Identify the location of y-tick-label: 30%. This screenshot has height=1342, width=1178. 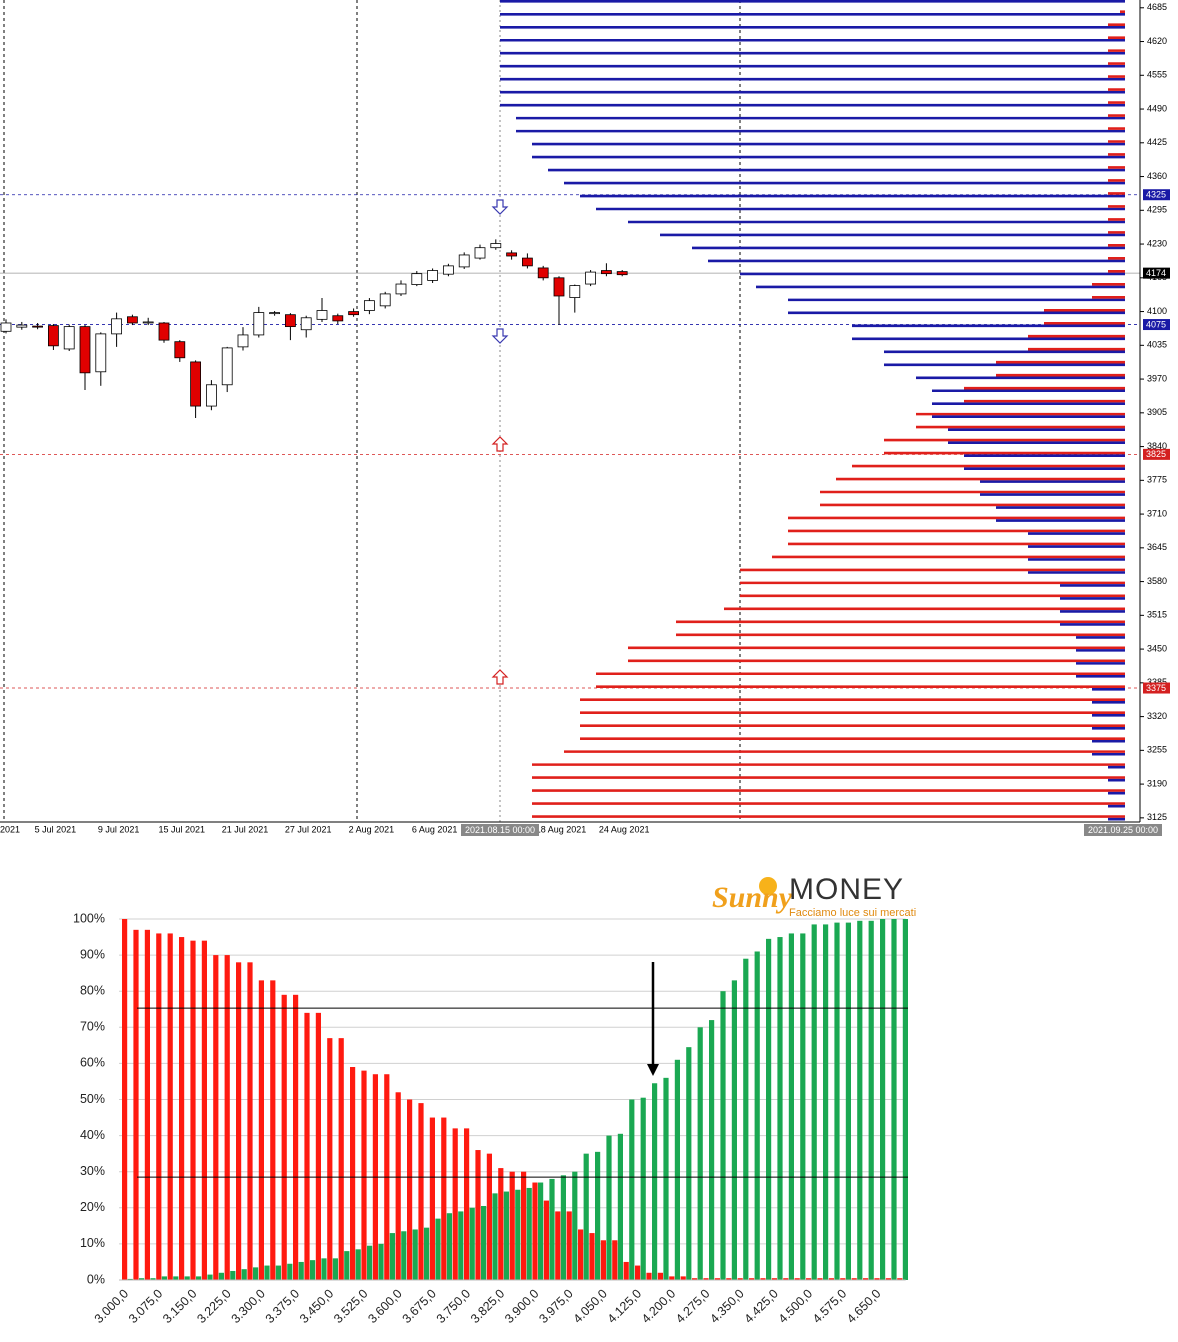
(92, 1171).